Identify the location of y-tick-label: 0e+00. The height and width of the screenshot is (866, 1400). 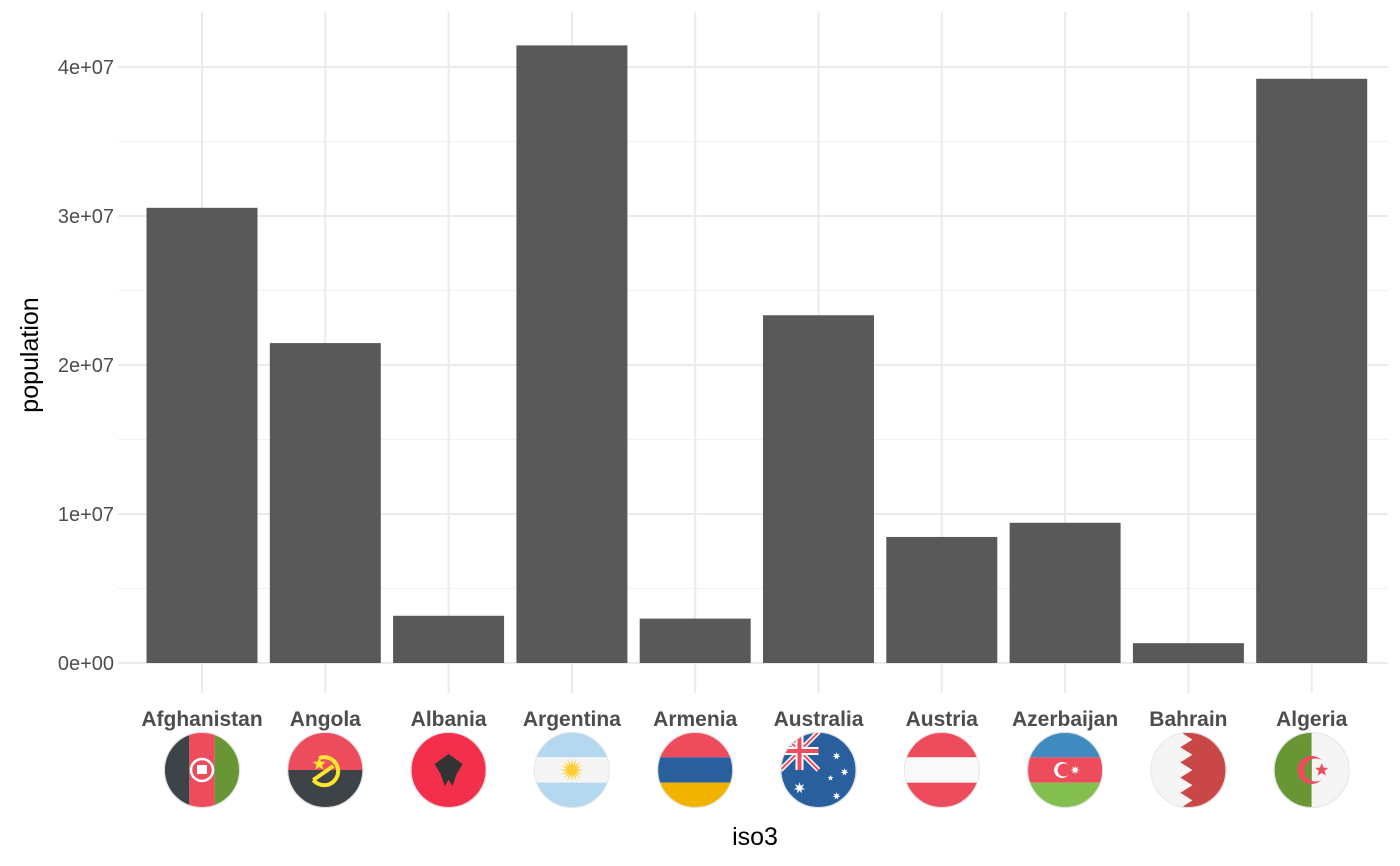
(86, 664).